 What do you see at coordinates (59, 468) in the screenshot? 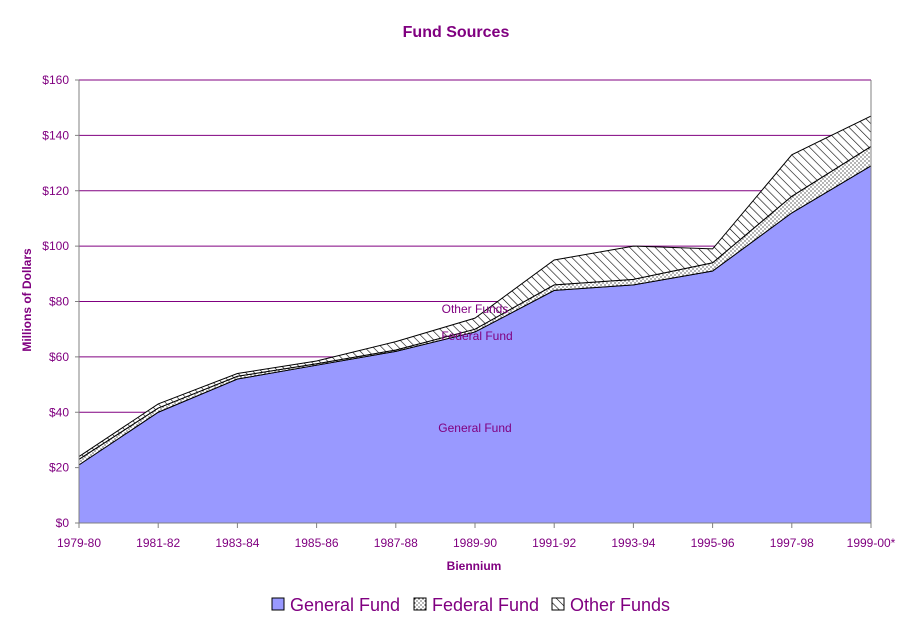
I see `y-tick-label: $20` at bounding box center [59, 468].